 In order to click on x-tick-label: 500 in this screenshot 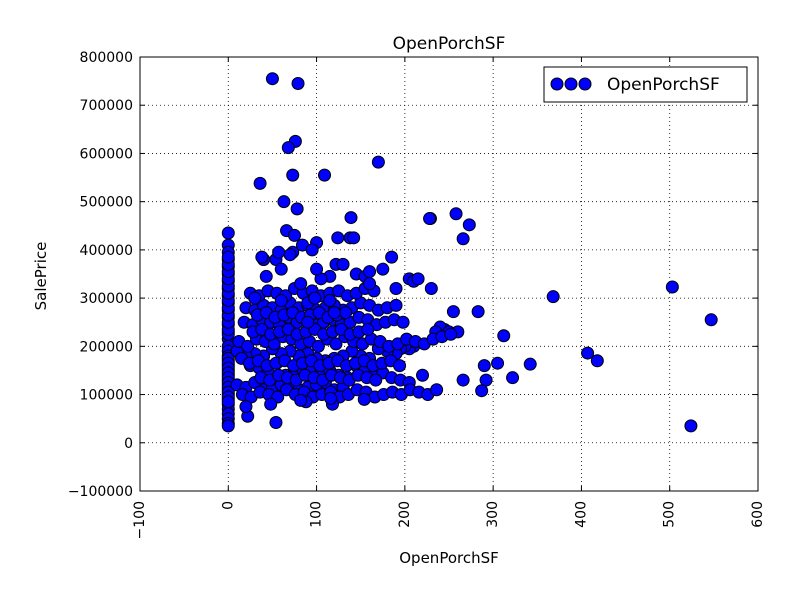, I will do `click(670, 514)`.